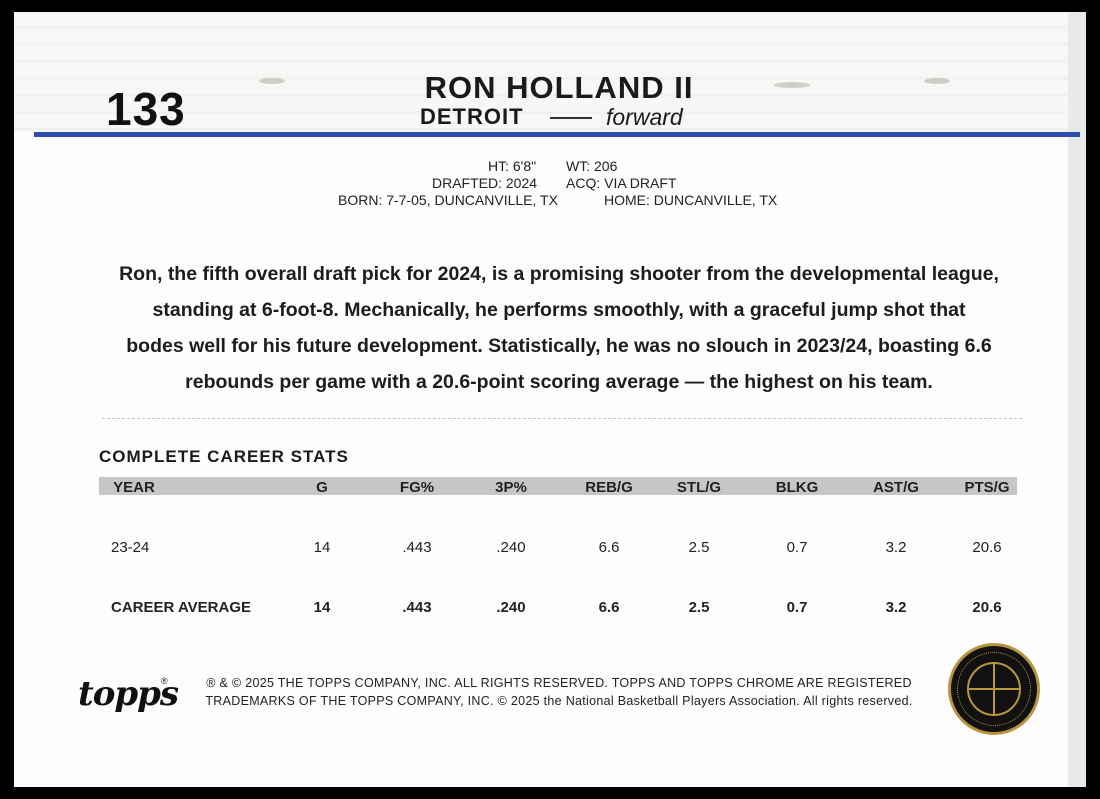  Describe the element at coordinates (130, 547) in the screenshot. I see `stat-year: 23-24` at that location.